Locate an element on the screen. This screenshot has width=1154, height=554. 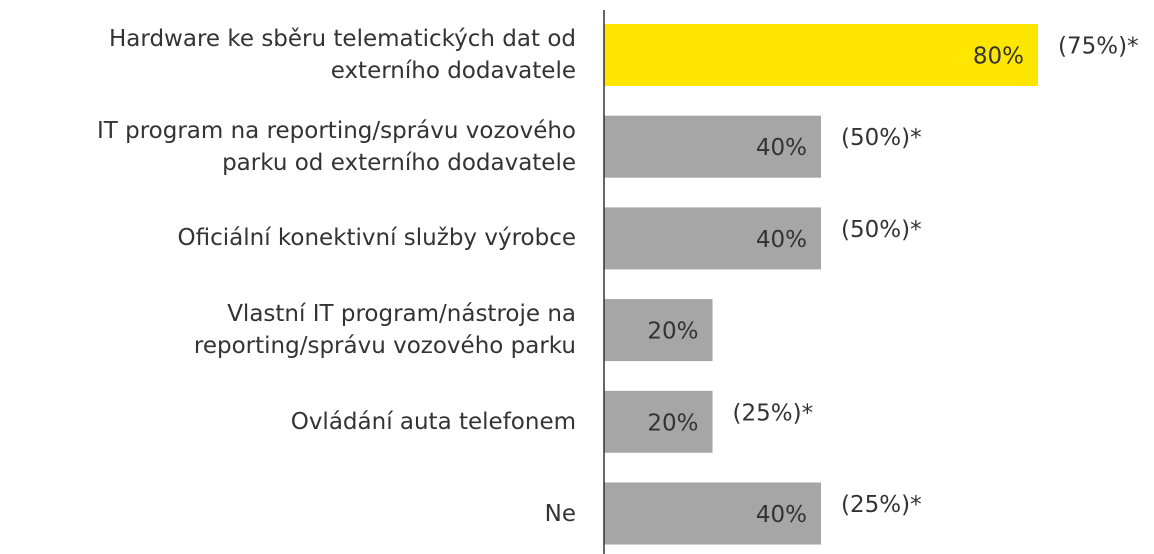
category-label: Oficiální konektivní služby výrobce is located at coordinates (377, 238).